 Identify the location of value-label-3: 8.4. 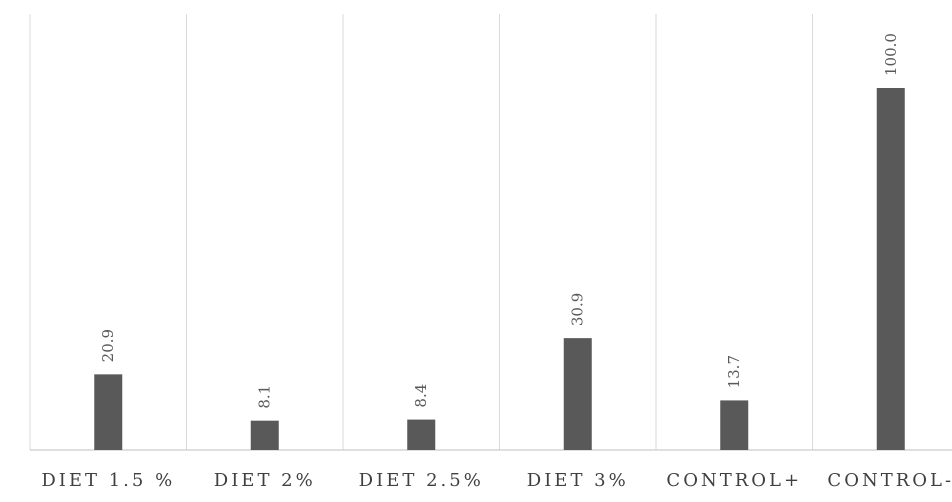
(421, 396).